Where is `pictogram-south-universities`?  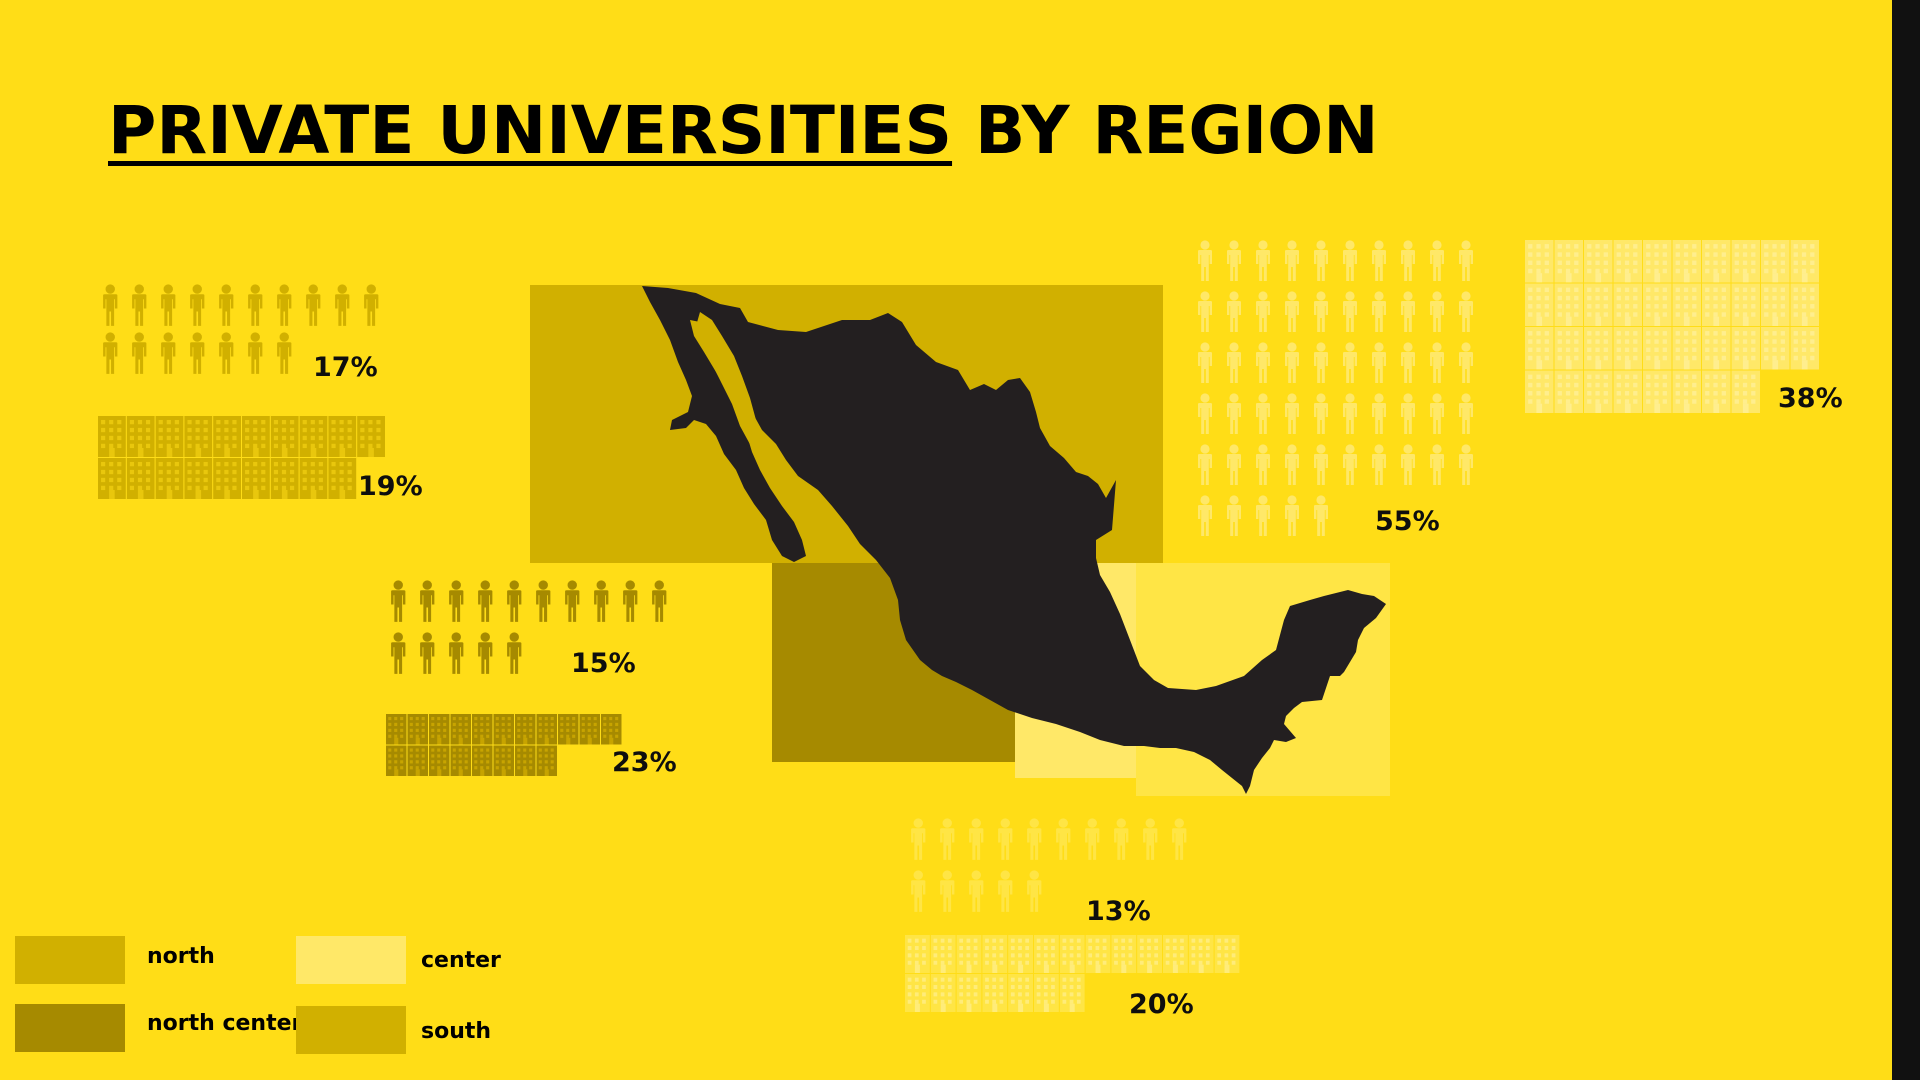 pictogram-south-universities is located at coordinates (1072, 973).